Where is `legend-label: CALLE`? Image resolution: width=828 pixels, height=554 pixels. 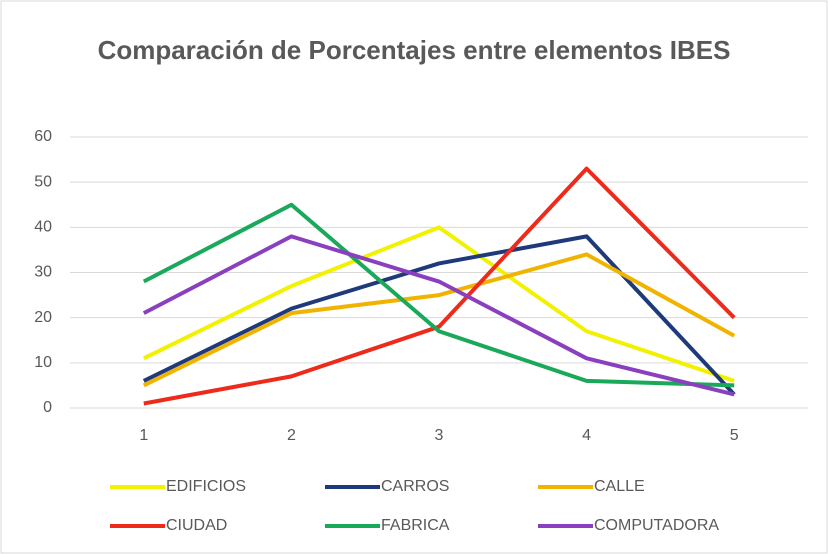 legend-label: CALLE is located at coordinates (619, 486).